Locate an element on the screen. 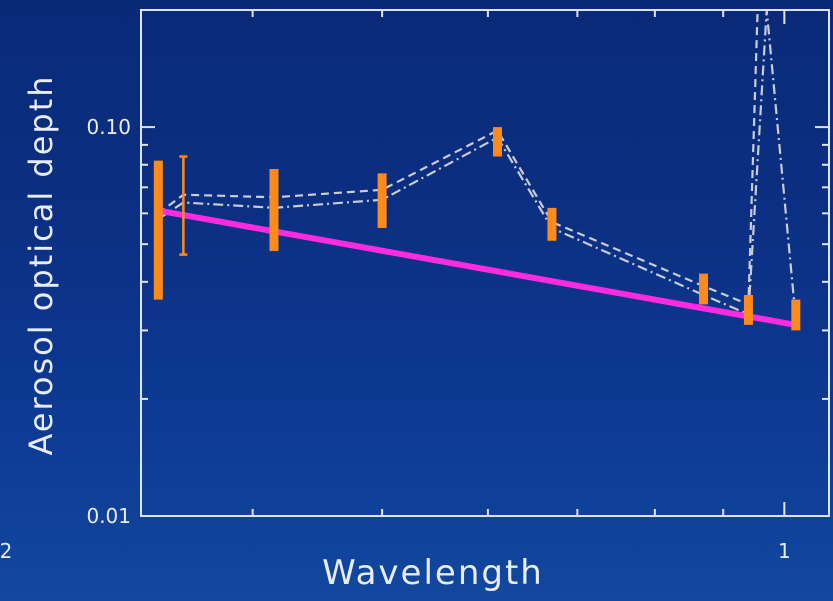 The width and height of the screenshot is (833, 601). y-tick-label-2: 0.10 is located at coordinates (108, 127).